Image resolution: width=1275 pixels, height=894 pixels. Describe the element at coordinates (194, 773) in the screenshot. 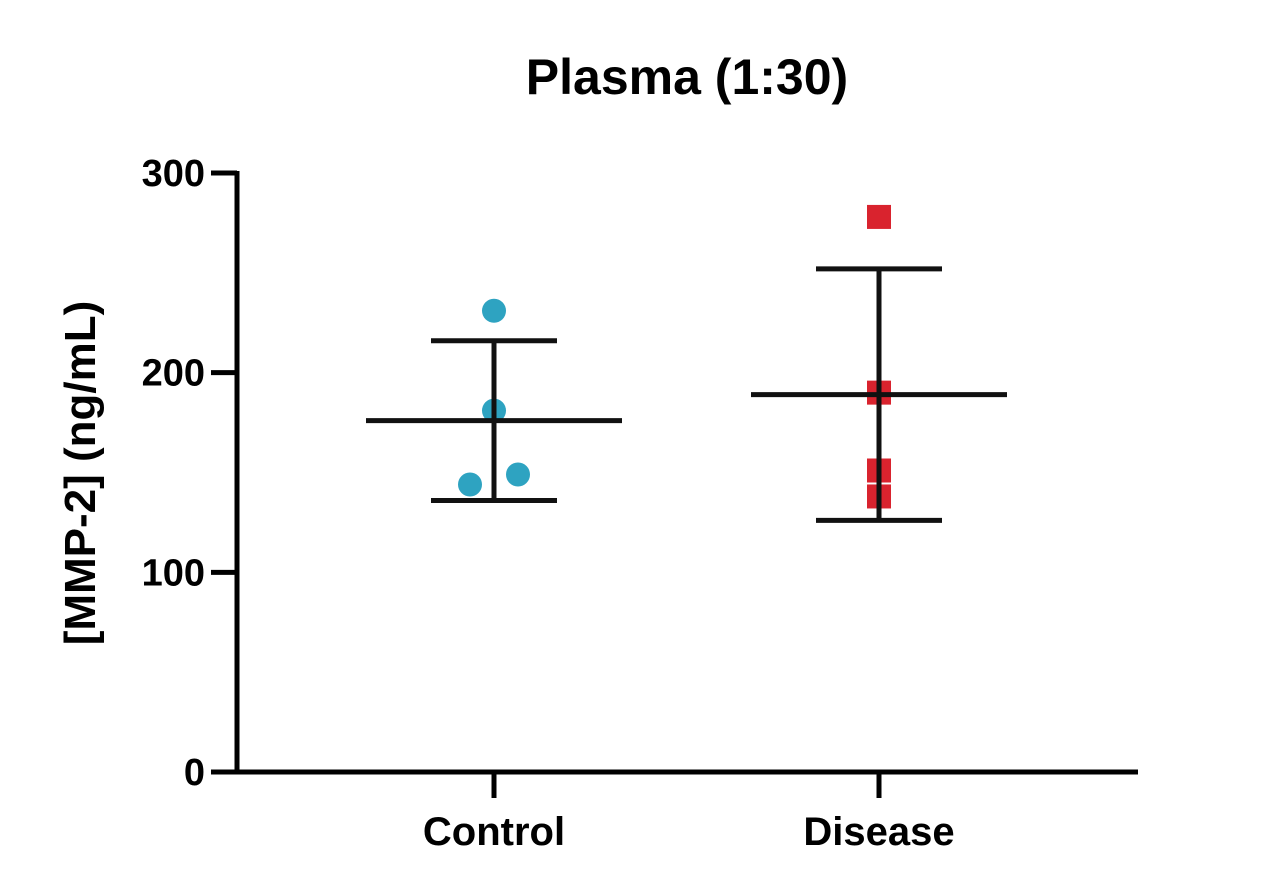

I see `y-tick-label: 0` at that location.